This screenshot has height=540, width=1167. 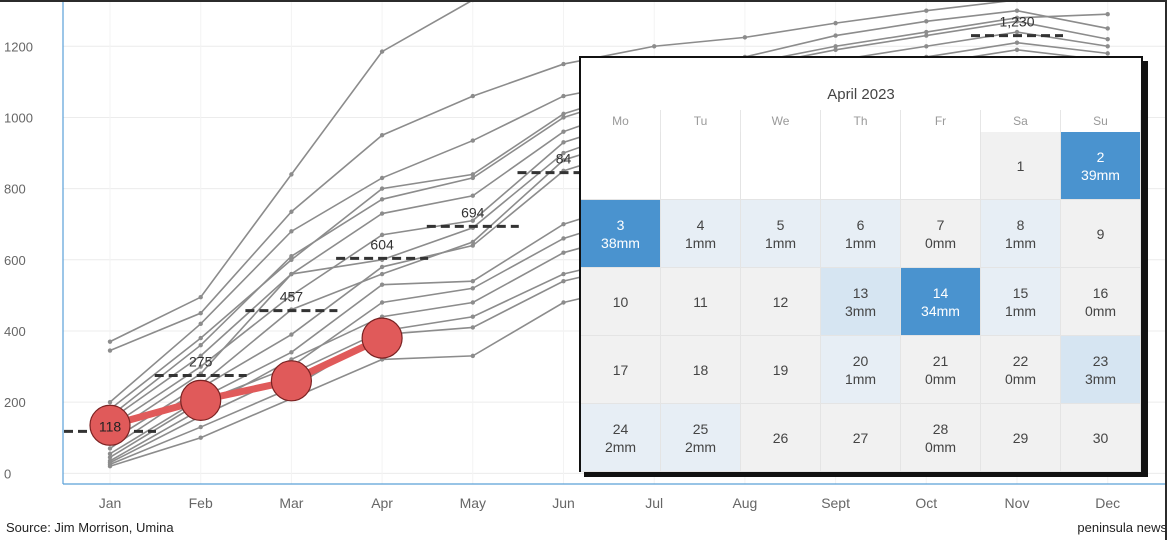 I want to click on x-tick-label: Oct, so click(x=926, y=503).